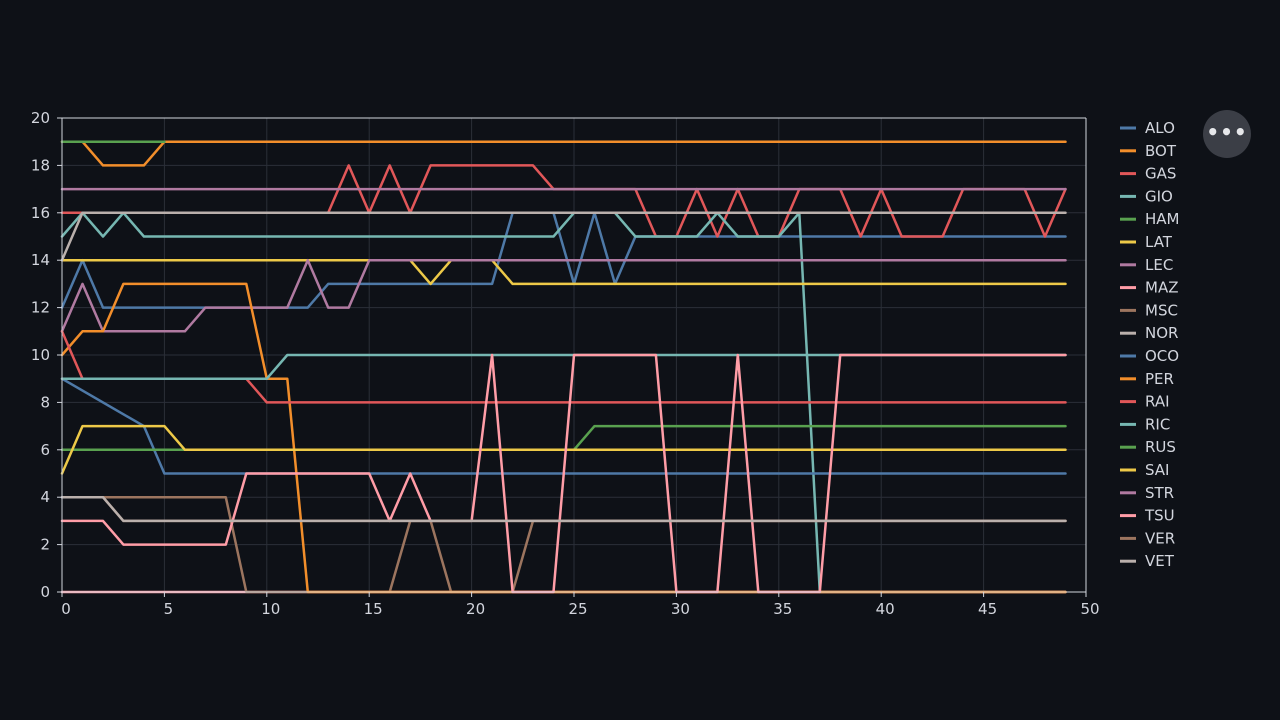 This screenshot has height=720, width=1280. What do you see at coordinates (1159, 242) in the screenshot?
I see `legend-label: LAT` at bounding box center [1159, 242].